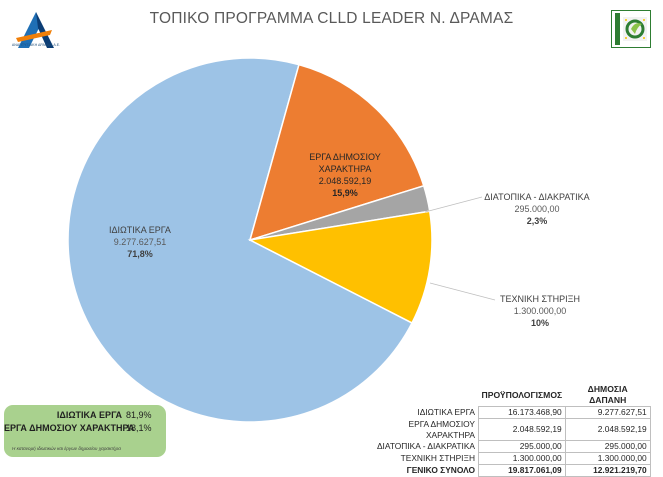 The image size is (663, 477). I want to click on summary-label: ΕΡΓΑ ΔΗΜΟΣΙΟΥ ΧΑΡΑΚΤΗΡΑ, so click(69, 428).